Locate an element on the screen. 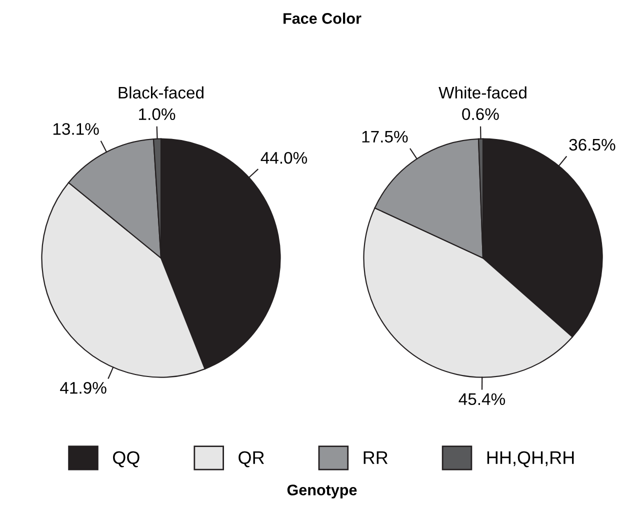 This screenshot has height=506, width=644. legend-title: Genotype is located at coordinates (322, 491).